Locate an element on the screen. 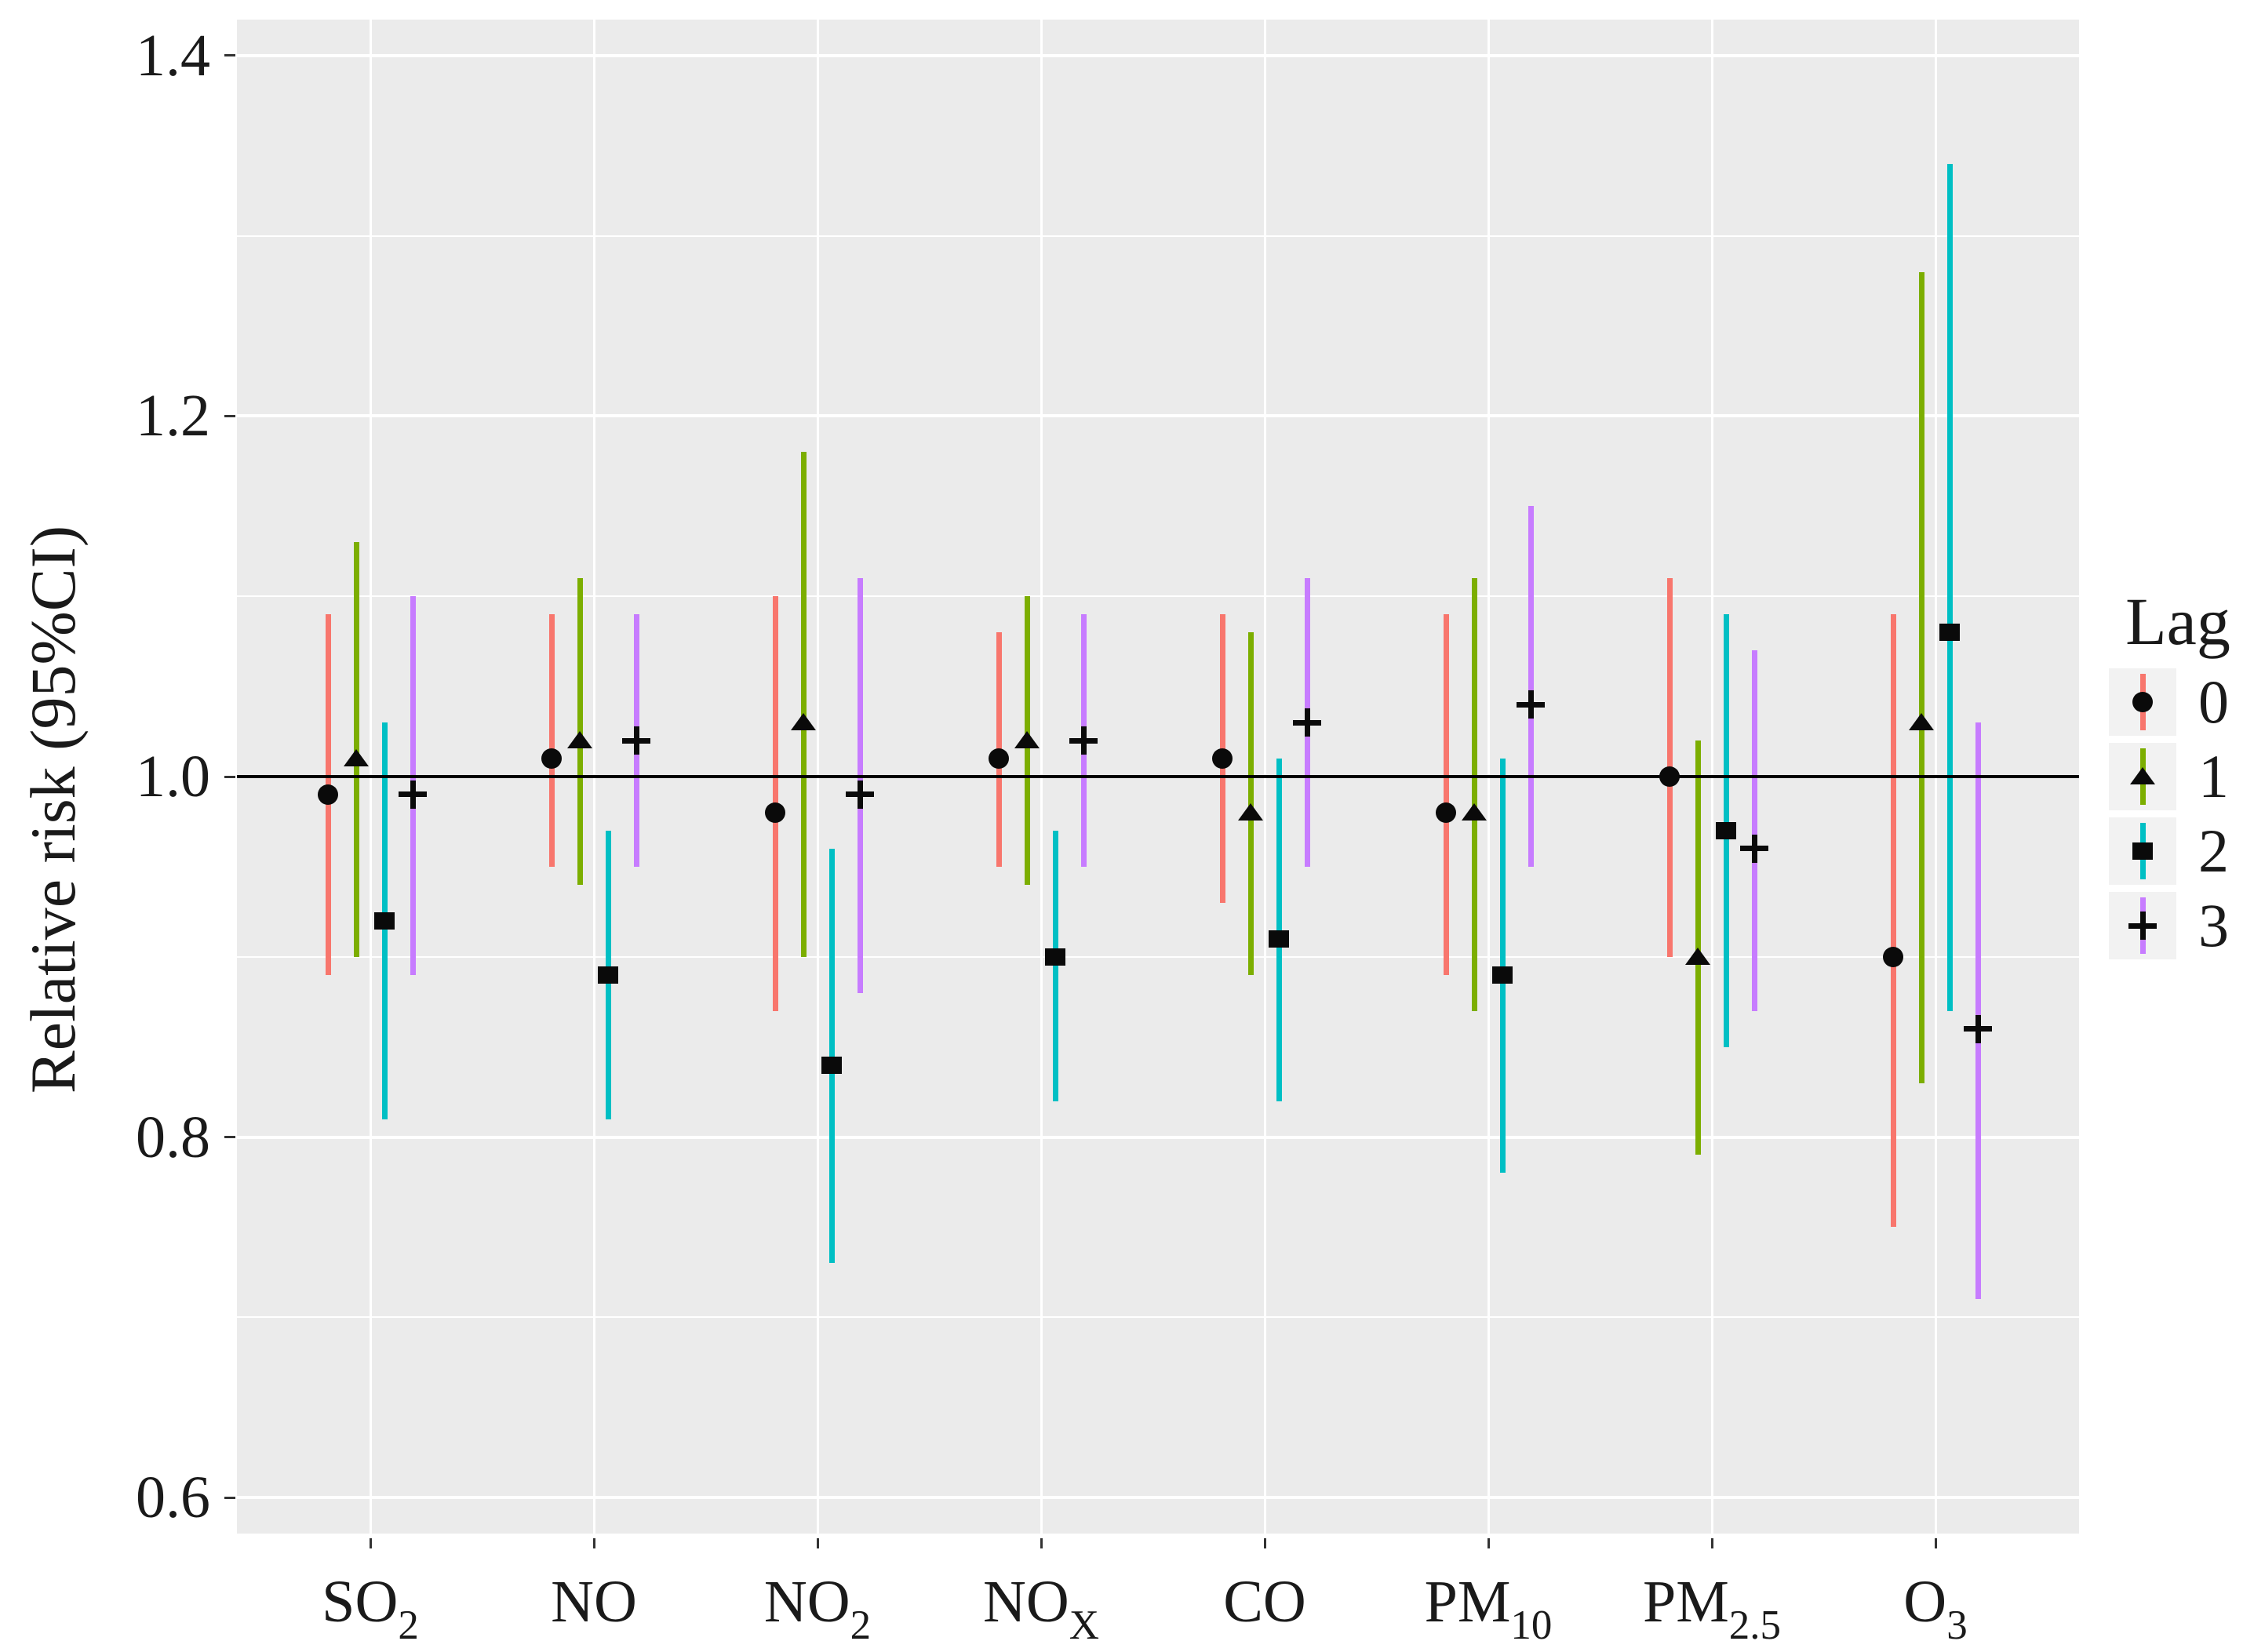  x-tick-label-main: O is located at coordinates (1925, 1602).